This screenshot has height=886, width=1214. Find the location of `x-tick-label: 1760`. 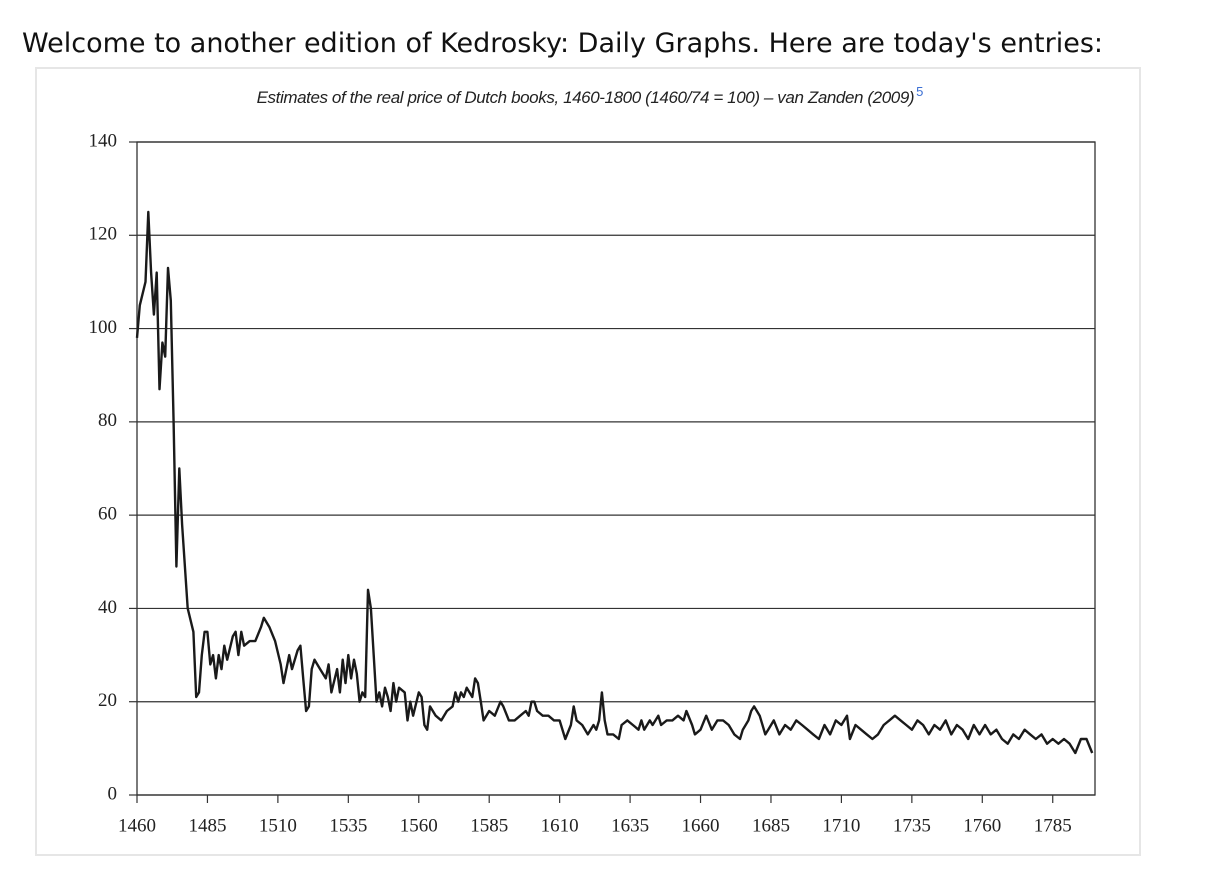

x-tick-label: 1760 is located at coordinates (982, 825).